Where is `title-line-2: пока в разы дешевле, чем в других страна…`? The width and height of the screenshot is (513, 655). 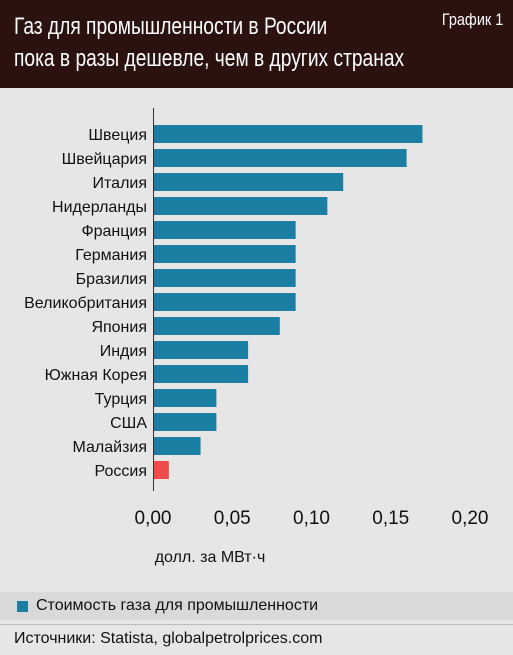 title-line-2: пока в разы дешевле, чем в других страна… is located at coordinates (209, 58).